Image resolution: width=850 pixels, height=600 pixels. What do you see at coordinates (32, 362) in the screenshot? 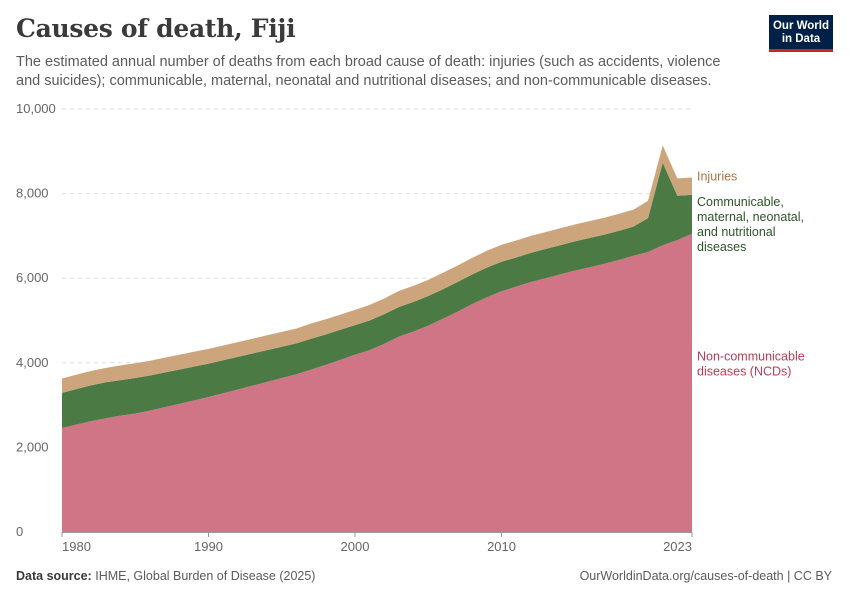
I see `y-tick-label: 4,000` at bounding box center [32, 362].